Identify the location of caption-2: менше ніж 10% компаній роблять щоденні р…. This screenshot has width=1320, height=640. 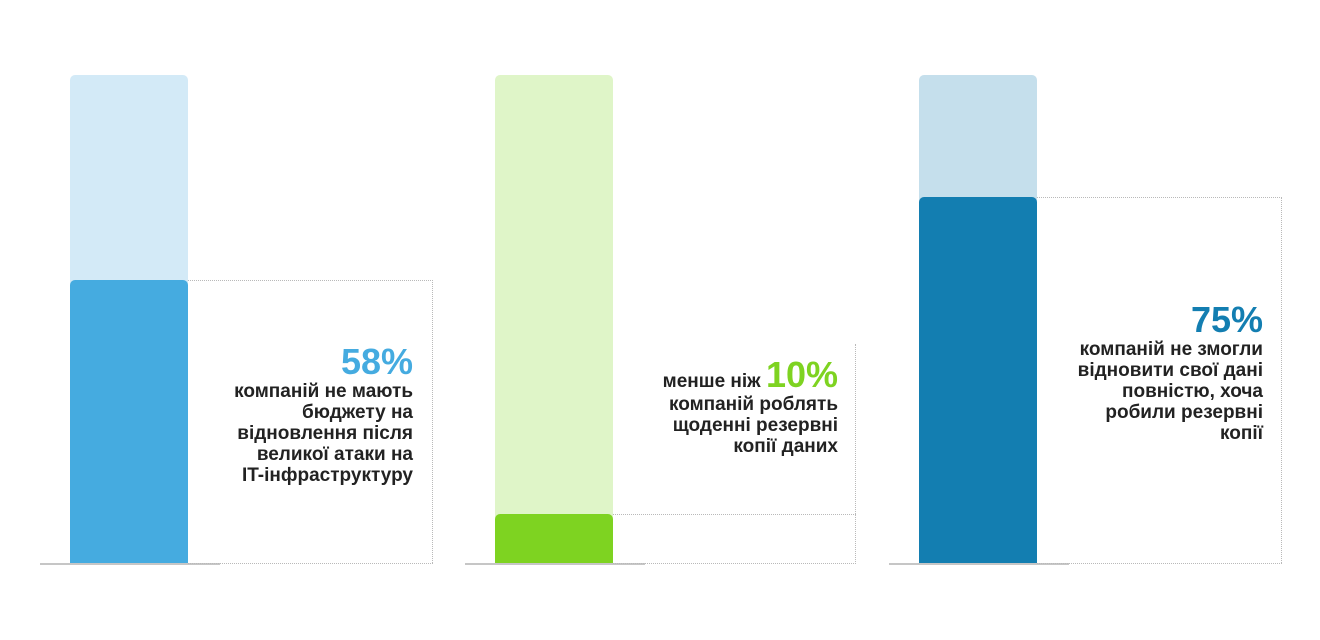
(708, 407).